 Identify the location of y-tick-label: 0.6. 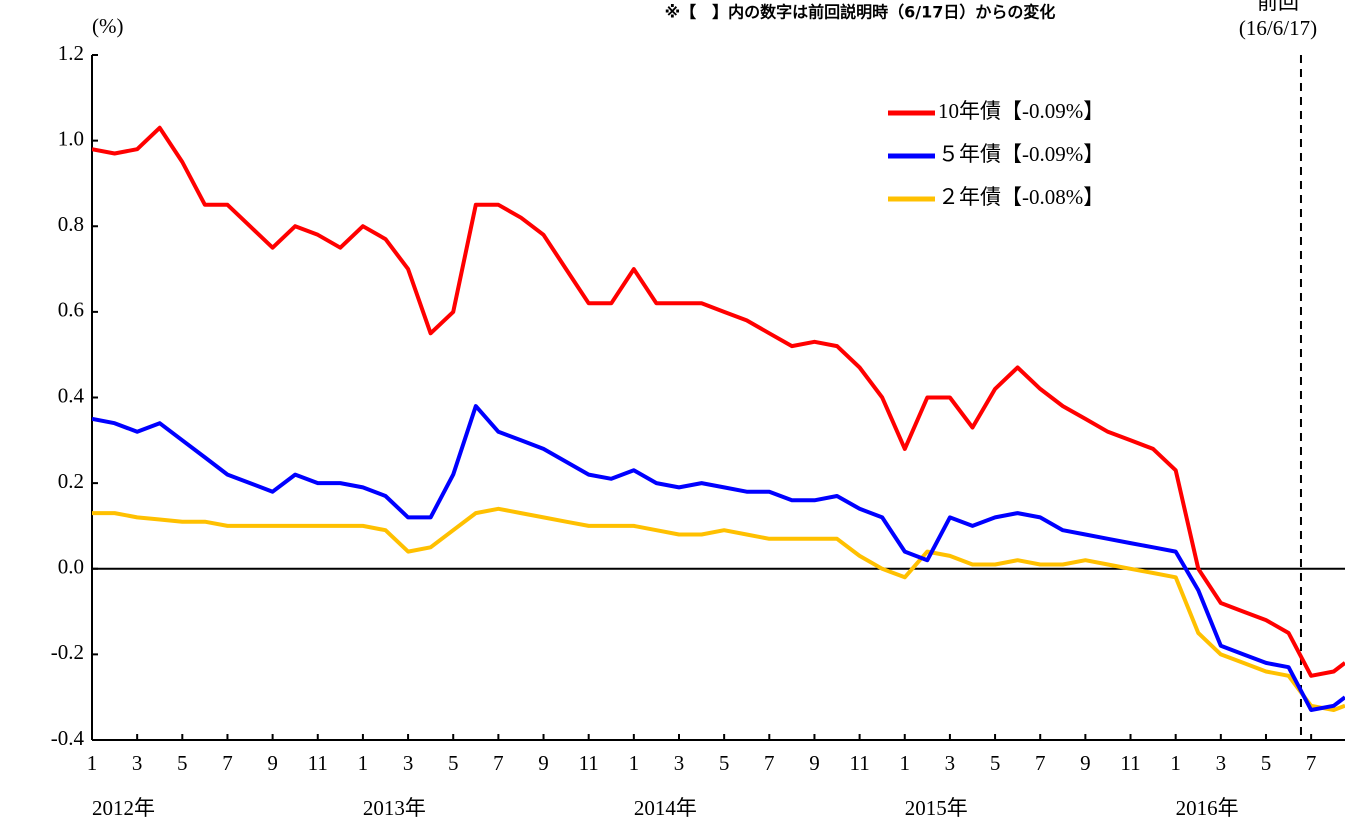
(71, 310).